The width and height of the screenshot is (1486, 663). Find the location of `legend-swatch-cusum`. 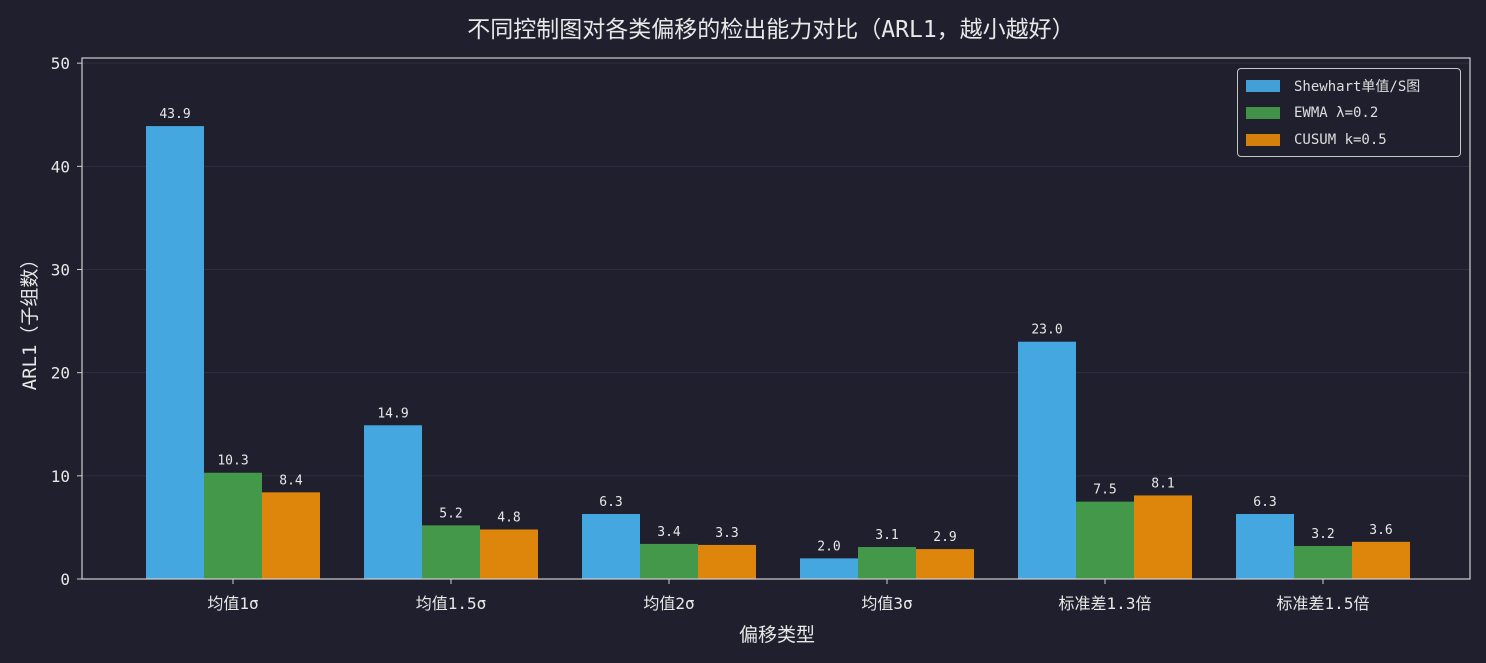

legend-swatch-cusum is located at coordinates (1263, 140).